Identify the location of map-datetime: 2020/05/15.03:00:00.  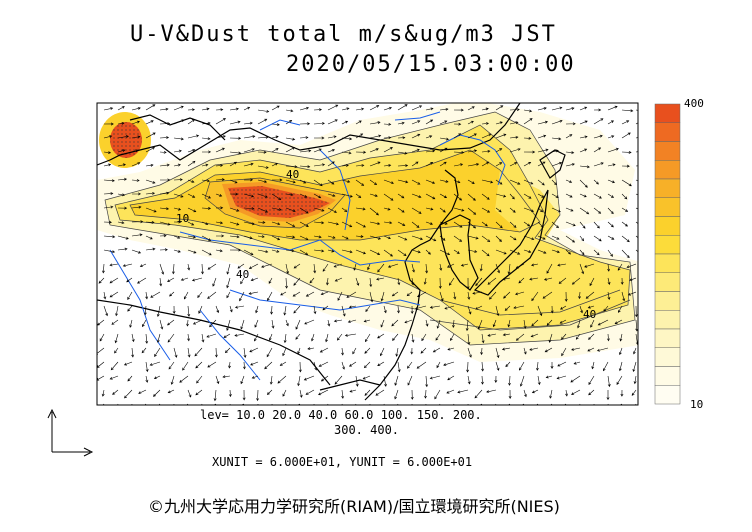
(431, 64).